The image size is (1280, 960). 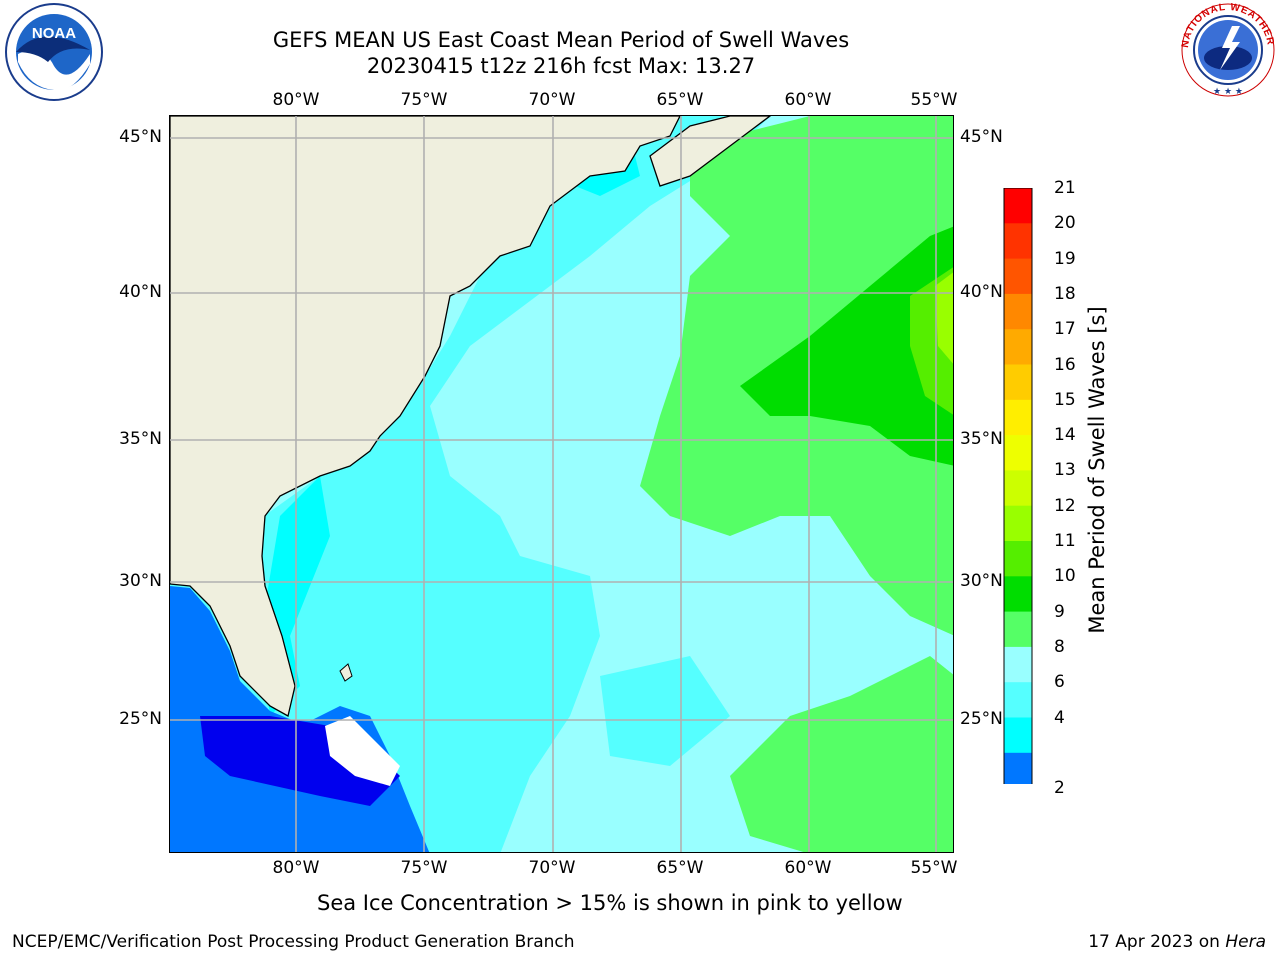 I want to click on lon-label-bottom-55w: 55°W, so click(x=934, y=868).